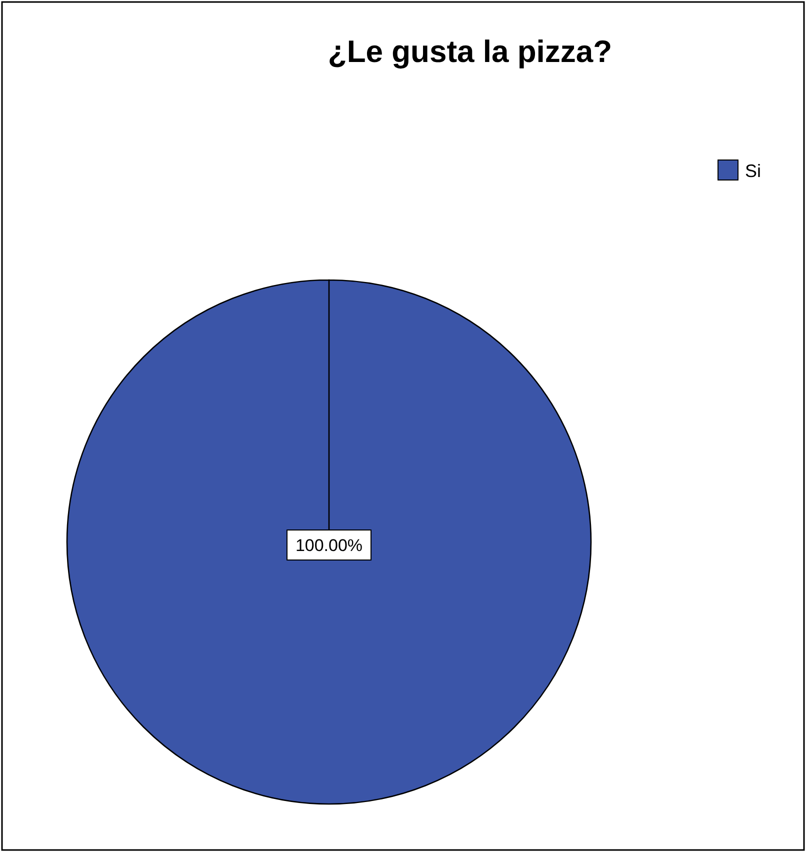  I want to click on chart-title: ¿Le gusta la pizza?, so click(470, 51).